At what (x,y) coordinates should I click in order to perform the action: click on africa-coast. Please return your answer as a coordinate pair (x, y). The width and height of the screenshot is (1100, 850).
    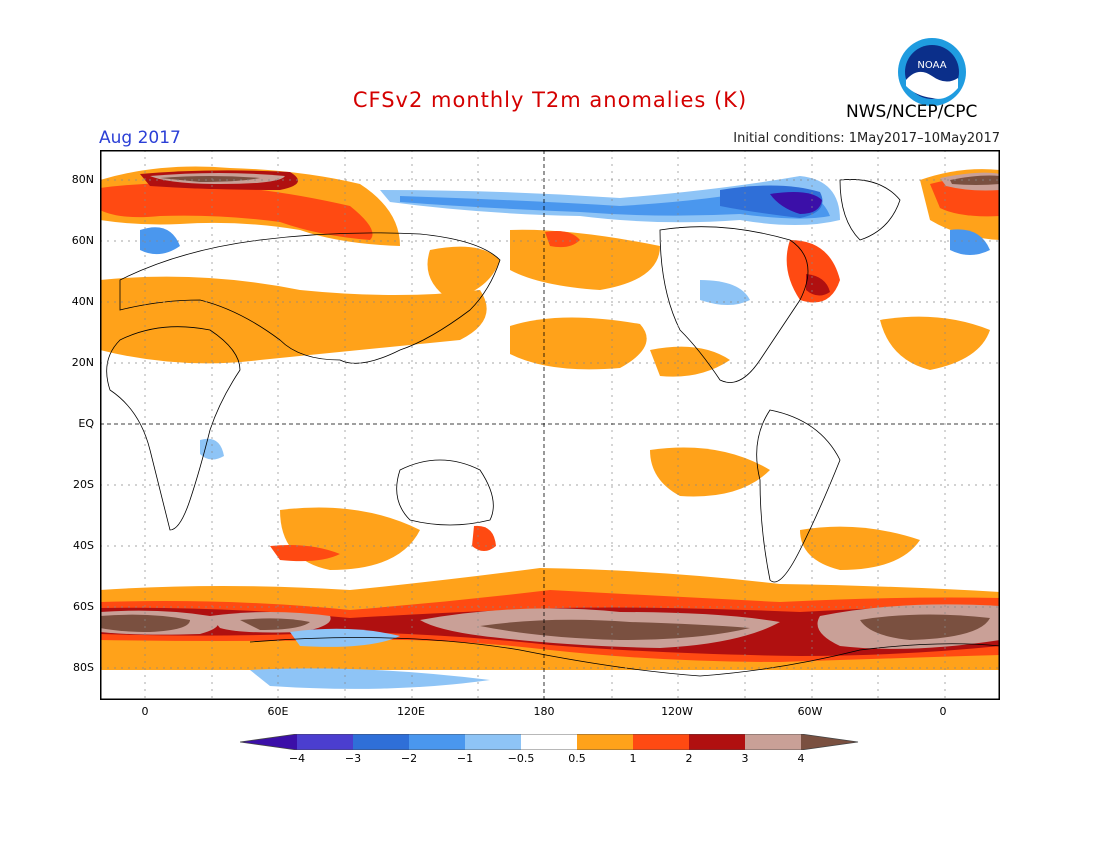
    Looking at the image, I should click on (173, 428).